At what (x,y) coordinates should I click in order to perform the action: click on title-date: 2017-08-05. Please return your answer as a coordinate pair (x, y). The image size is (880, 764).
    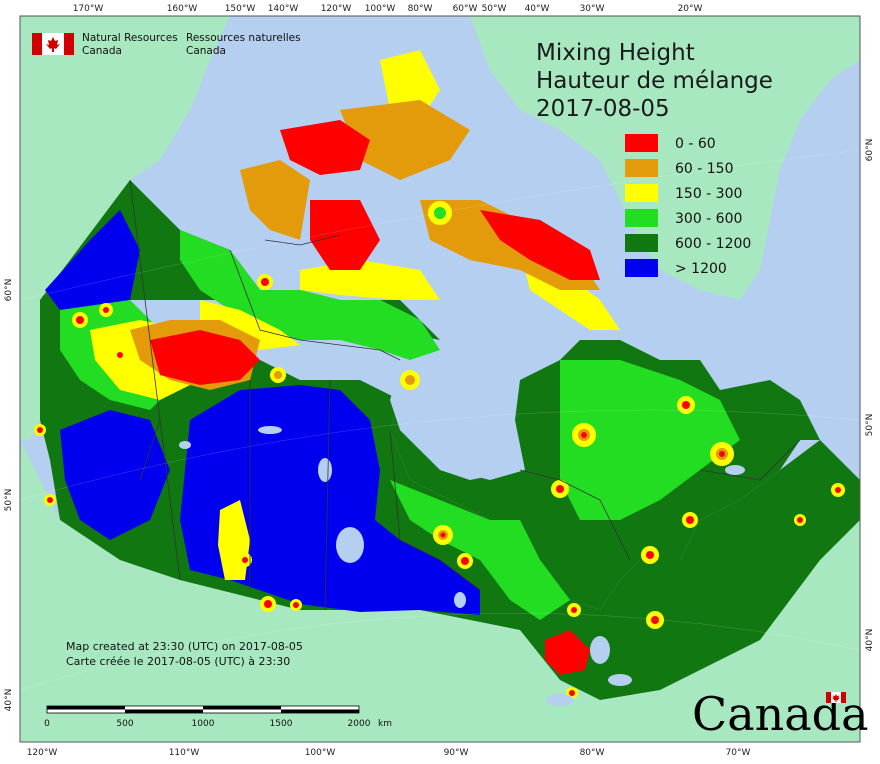
    Looking at the image, I should click on (603, 109).